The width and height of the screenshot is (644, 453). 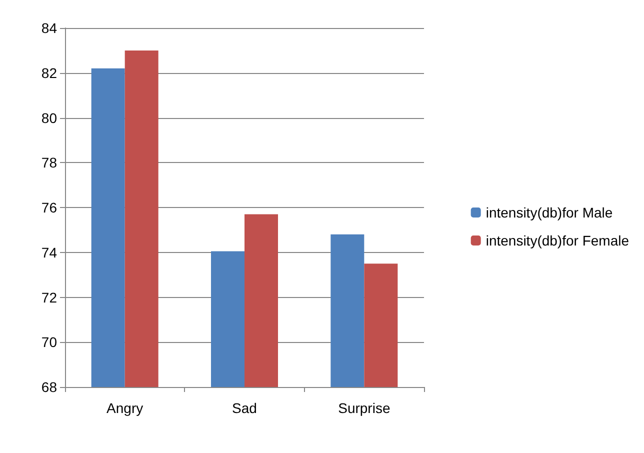 What do you see at coordinates (49, 297) in the screenshot?
I see `y-tick-label: 72` at bounding box center [49, 297].